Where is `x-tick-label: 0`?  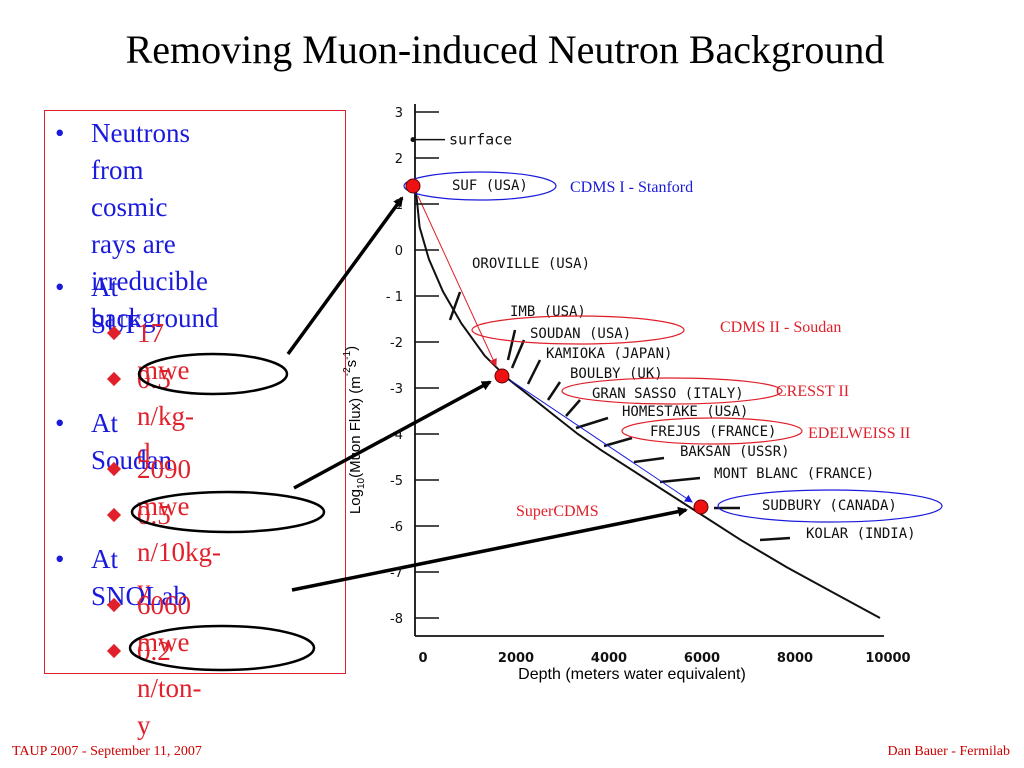
x-tick-label: 0 is located at coordinates (422, 658).